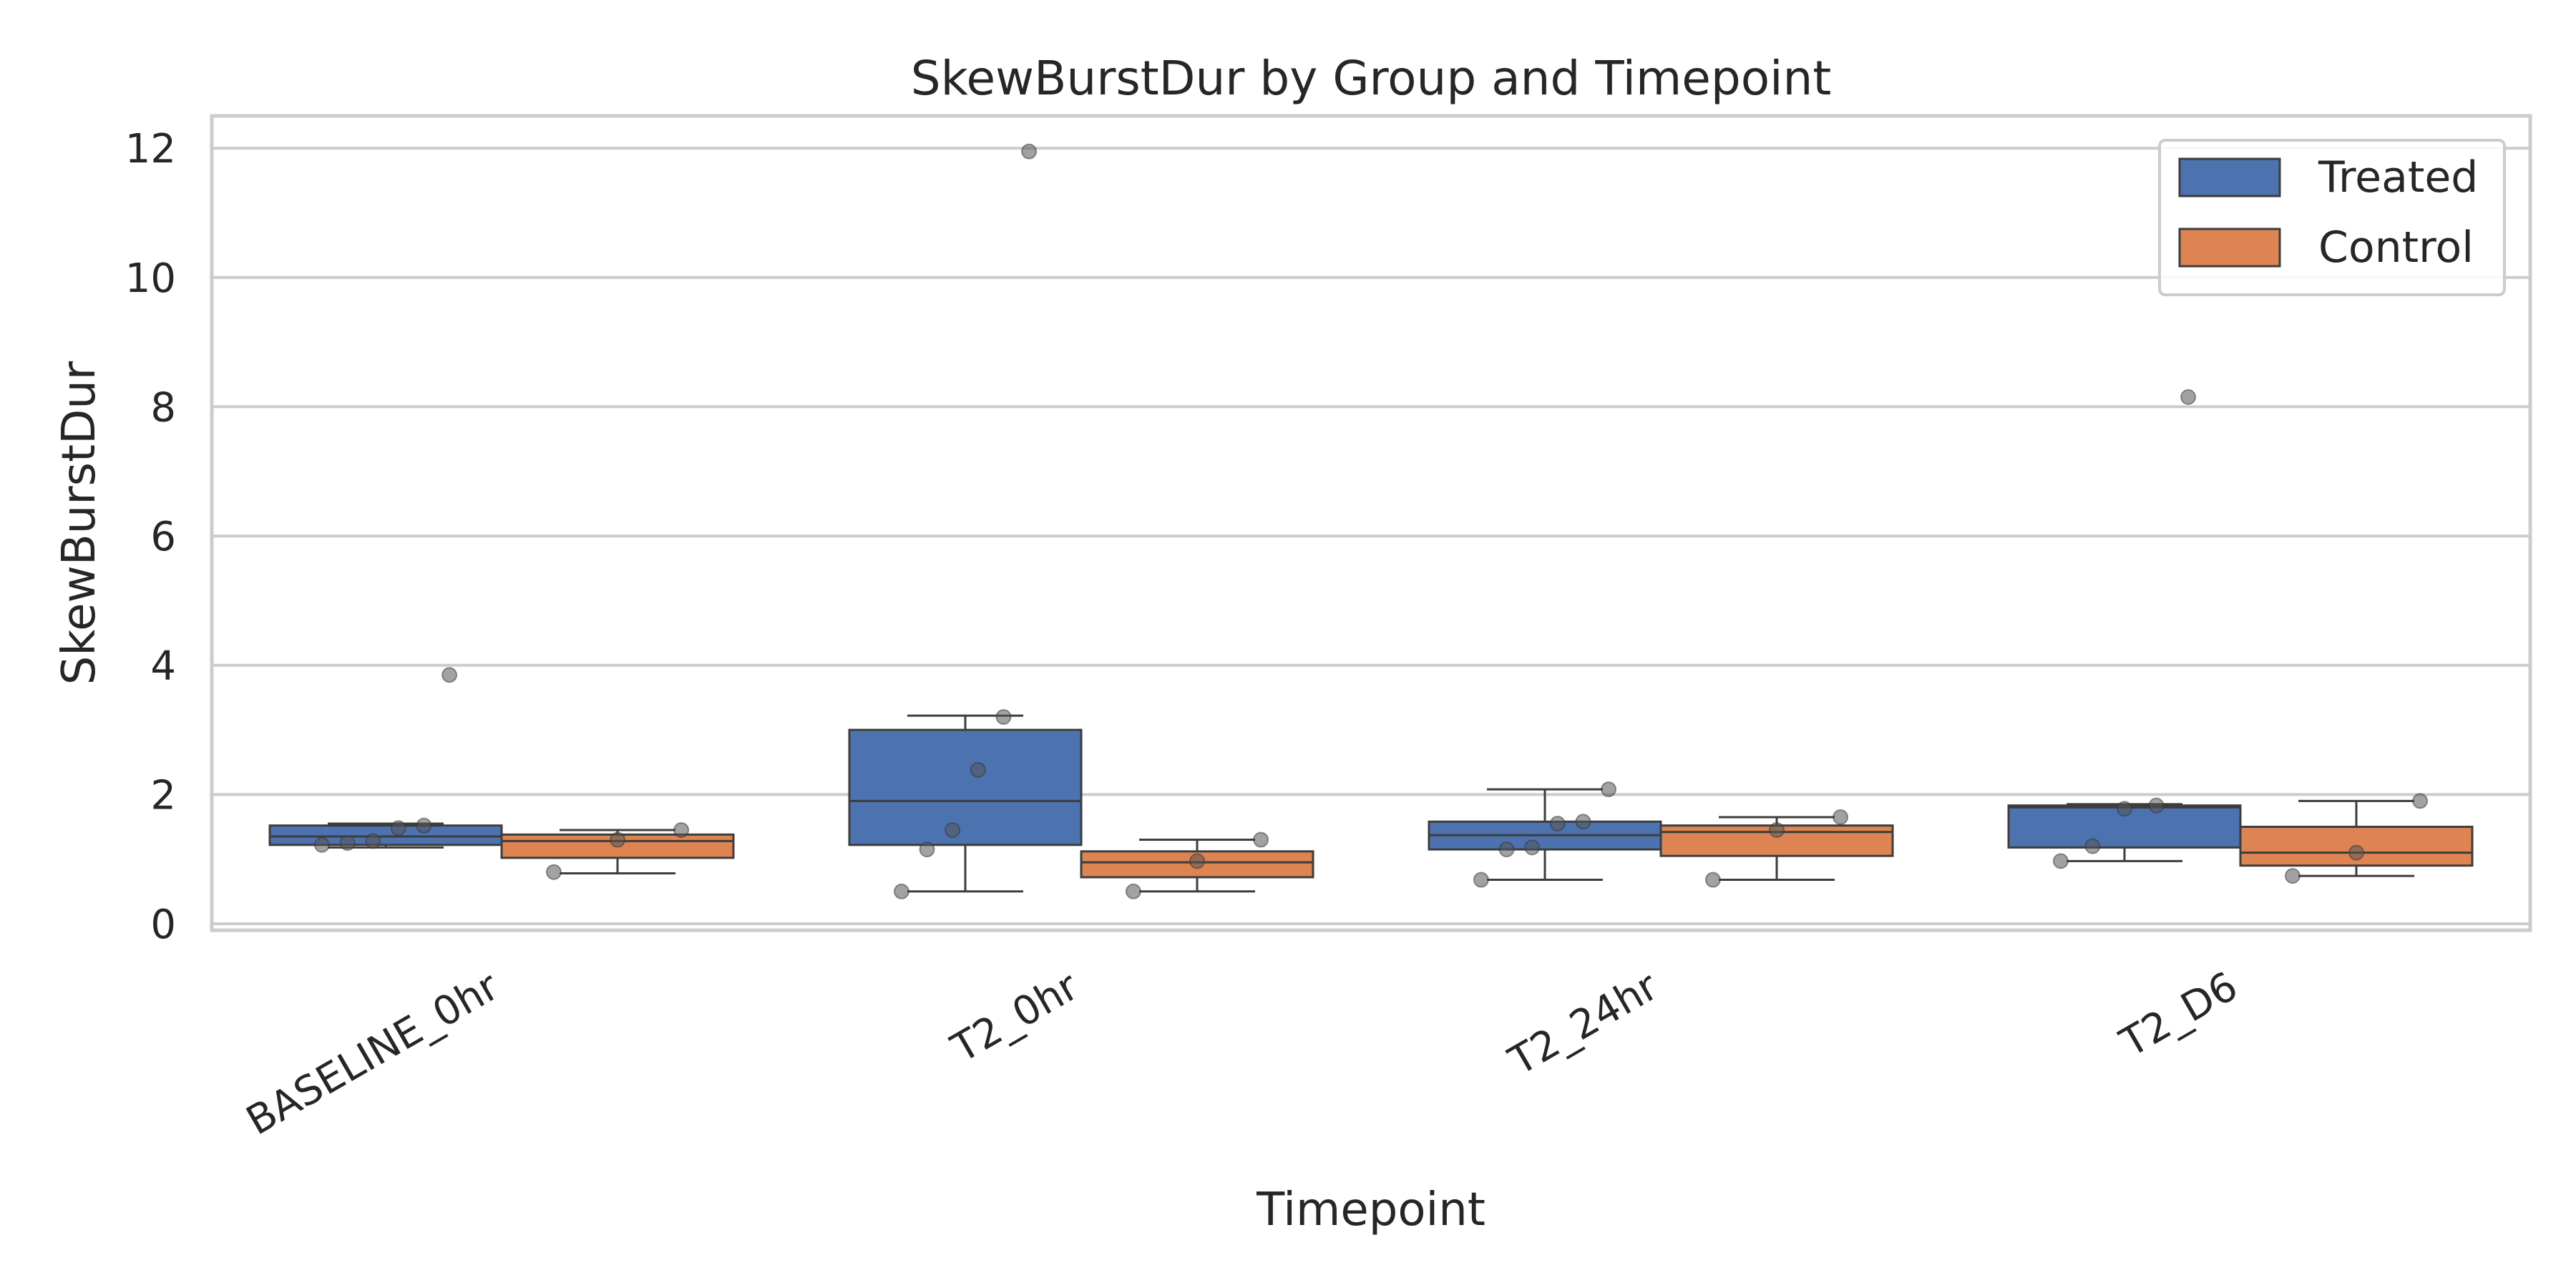 Image resolution: width=2576 pixels, height=1288 pixels. Describe the element at coordinates (1371, 78) in the screenshot. I see `chart-title: SkewBurstDur by Group and Timepoint` at that location.